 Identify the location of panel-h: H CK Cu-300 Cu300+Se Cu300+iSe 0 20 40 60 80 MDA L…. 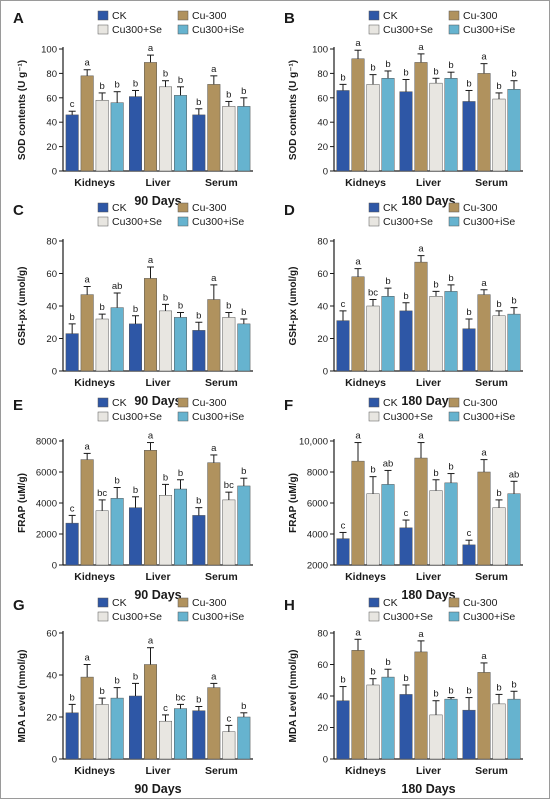
(403, 696).